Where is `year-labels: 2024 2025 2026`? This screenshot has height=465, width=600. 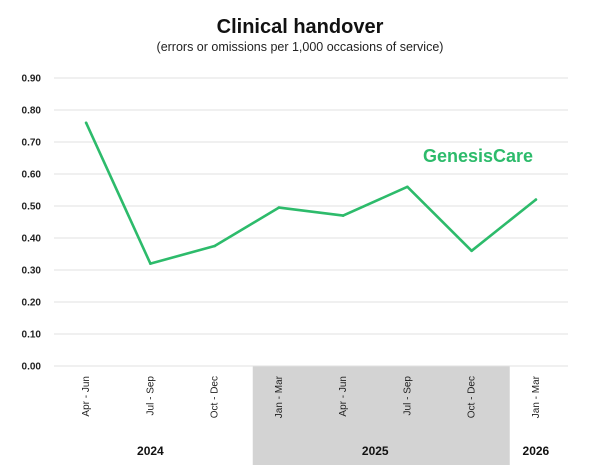 year-labels: 2024 2025 2026 is located at coordinates (343, 451).